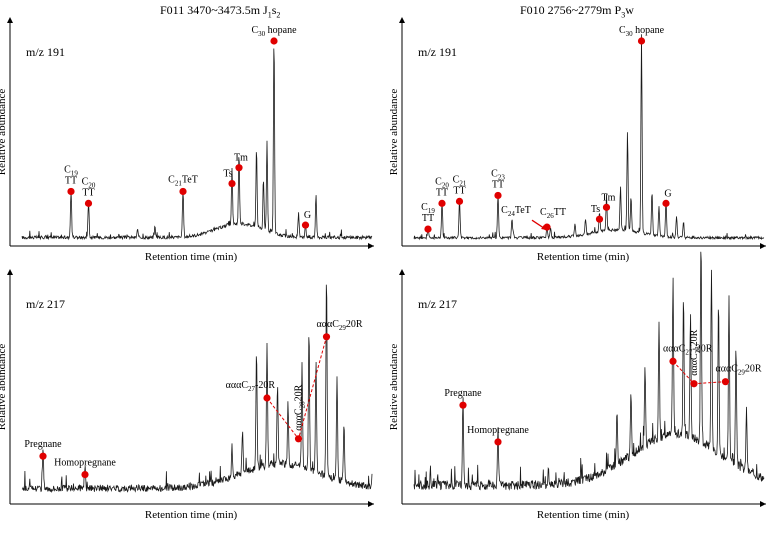 The height and width of the screenshot is (537, 768). I want to click on panel-title-right: F010 2756~2779m P3w, so click(577, 11).